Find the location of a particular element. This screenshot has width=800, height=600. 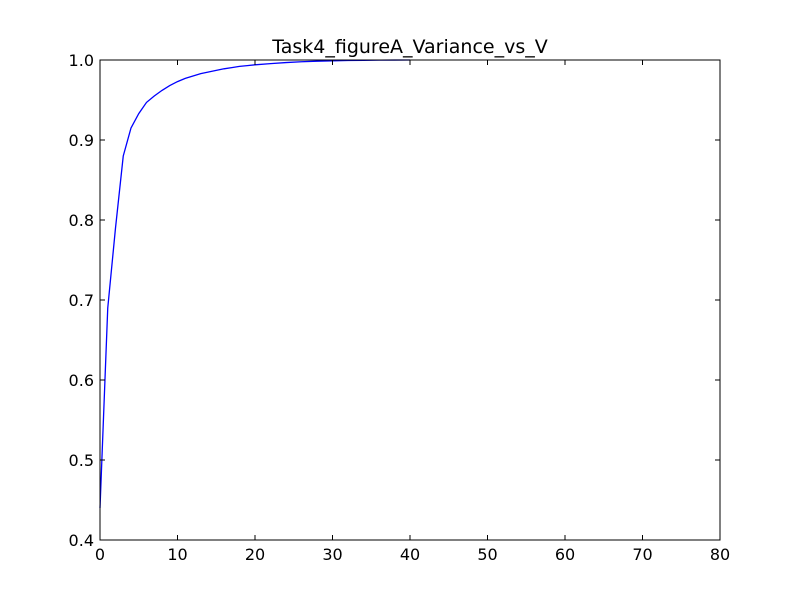

y-tick-label: 0.7 is located at coordinates (81, 300).